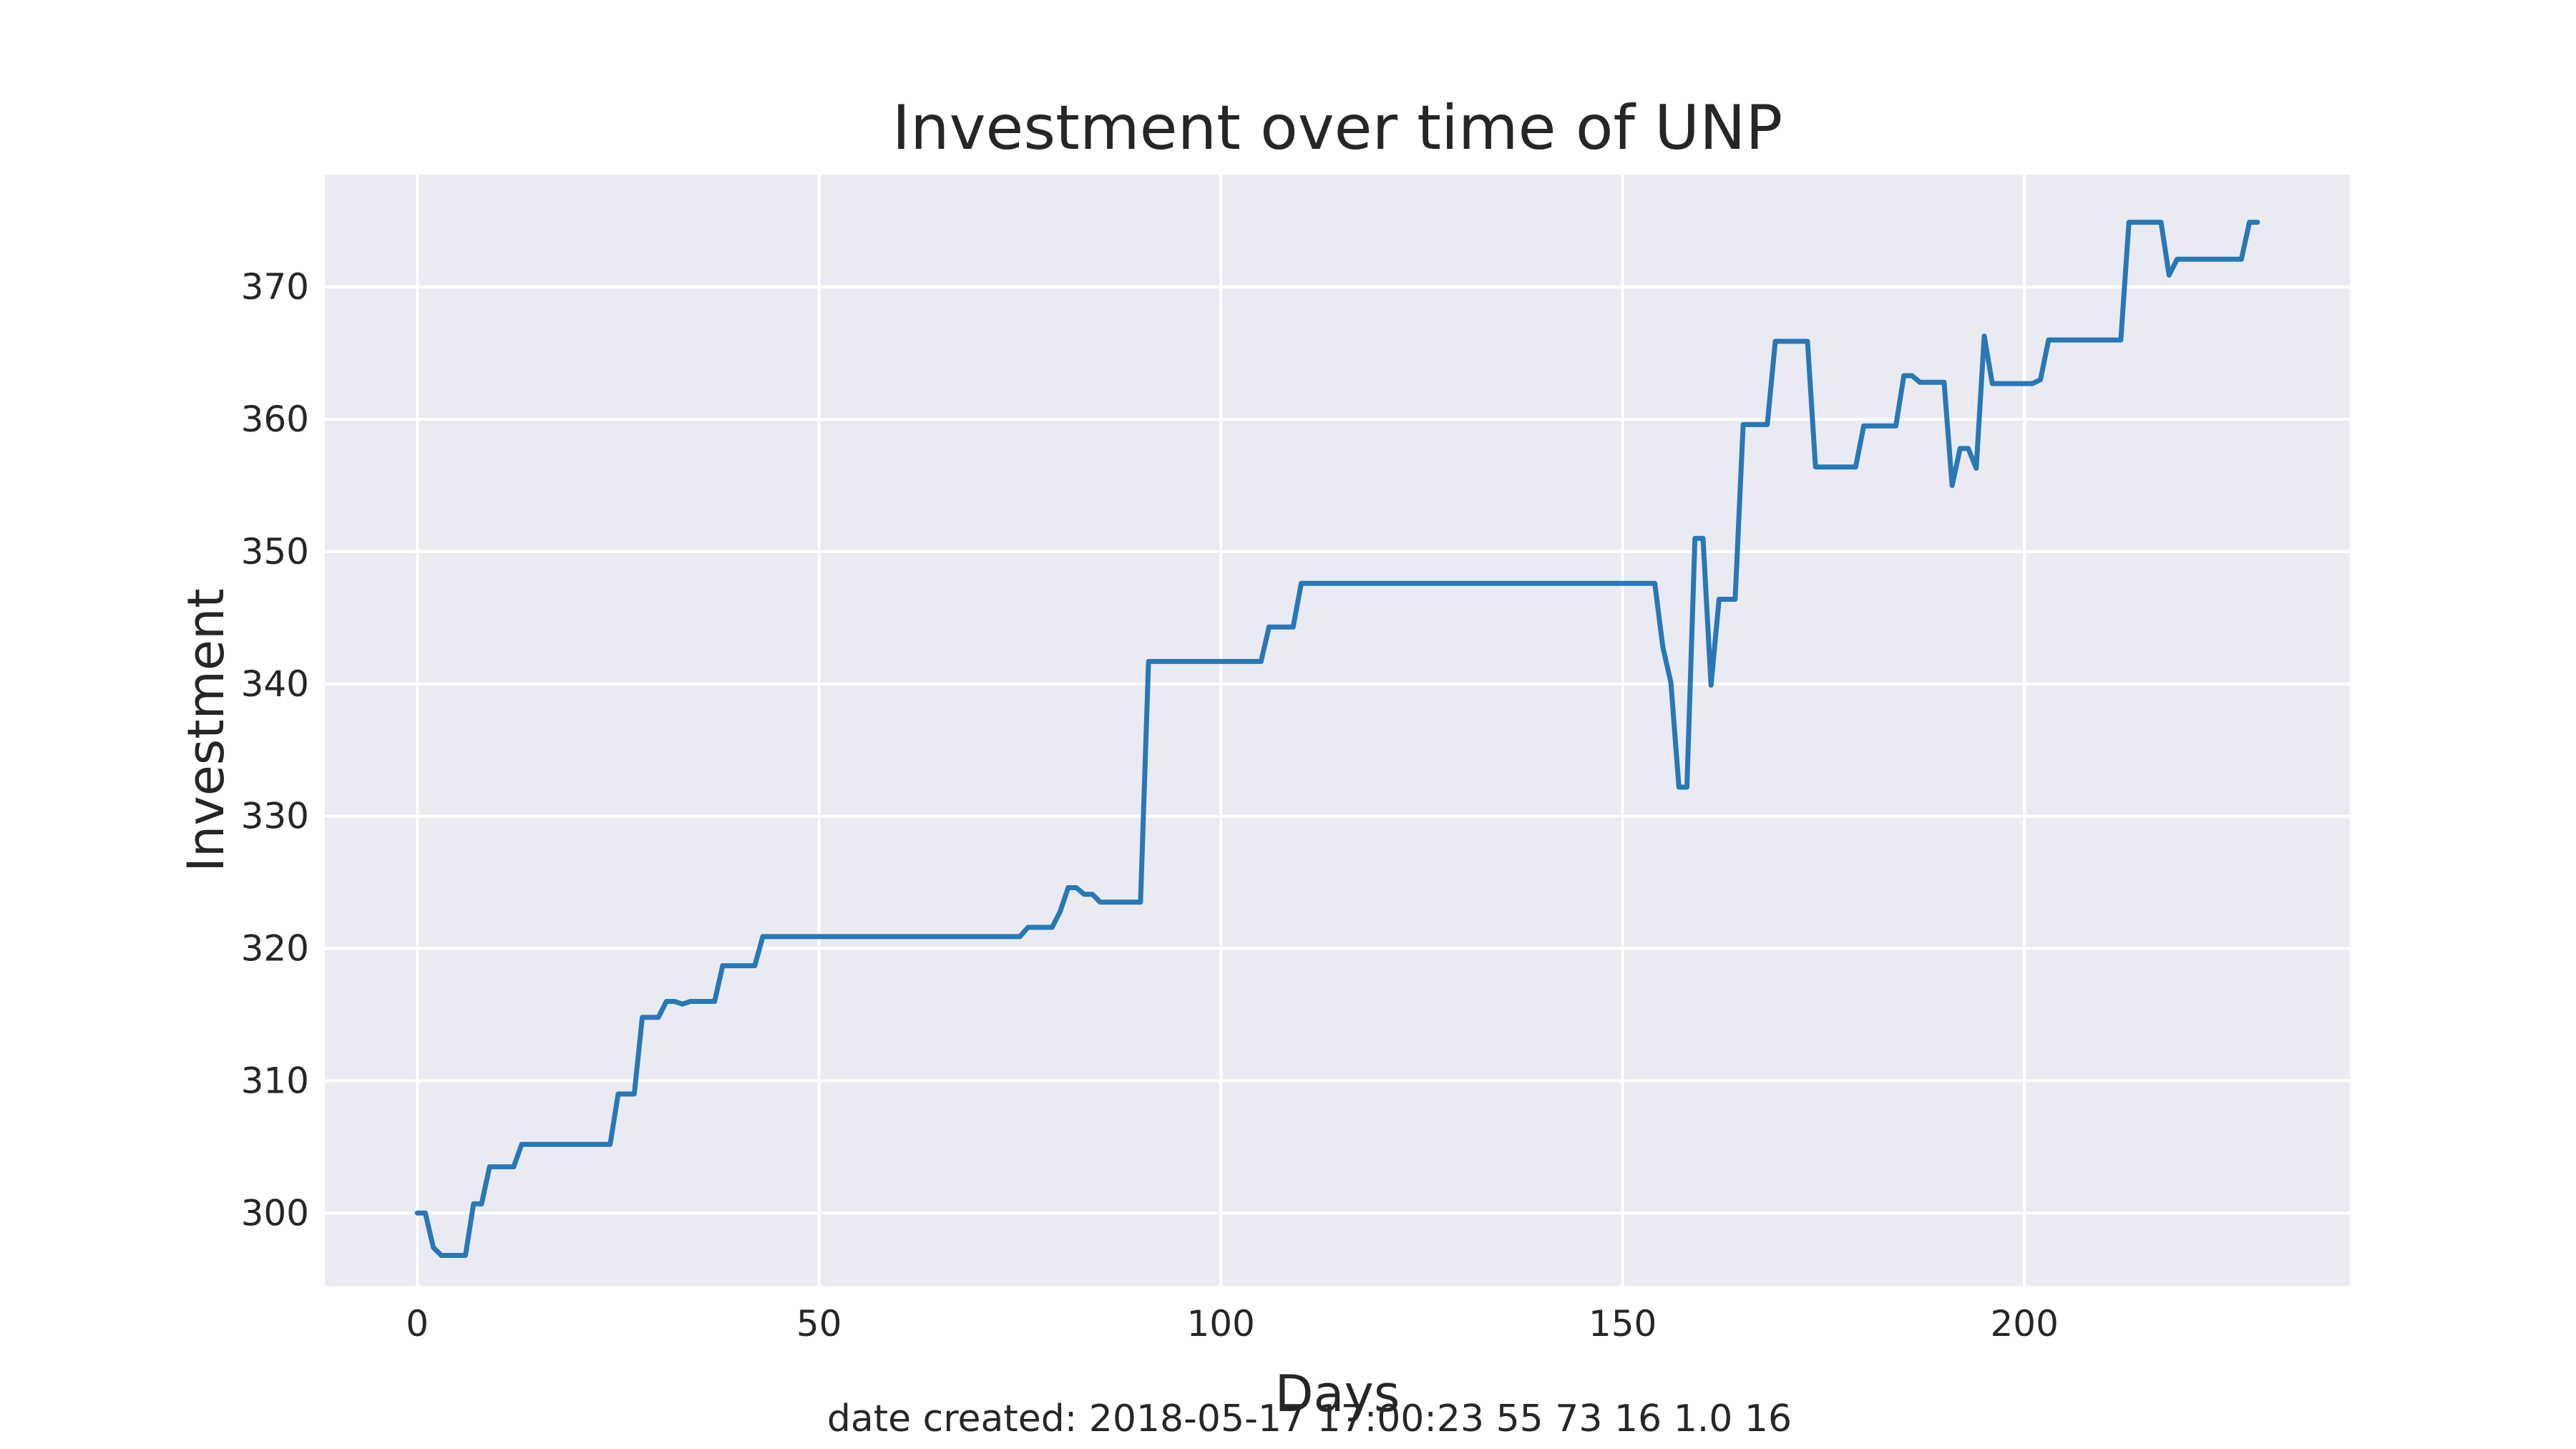 This screenshot has width=2576, height=1449. What do you see at coordinates (417, 1324) in the screenshot?
I see `x-tick-label: 0` at bounding box center [417, 1324].